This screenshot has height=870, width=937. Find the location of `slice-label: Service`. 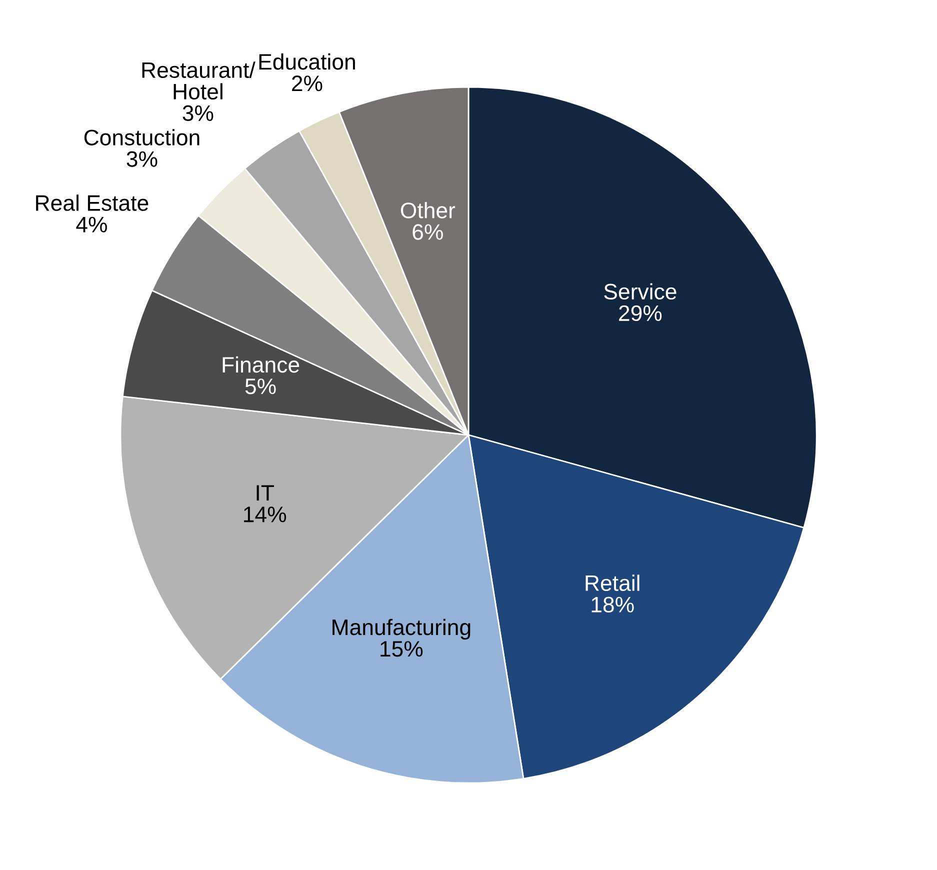

slice-label: Service is located at coordinates (640, 291).